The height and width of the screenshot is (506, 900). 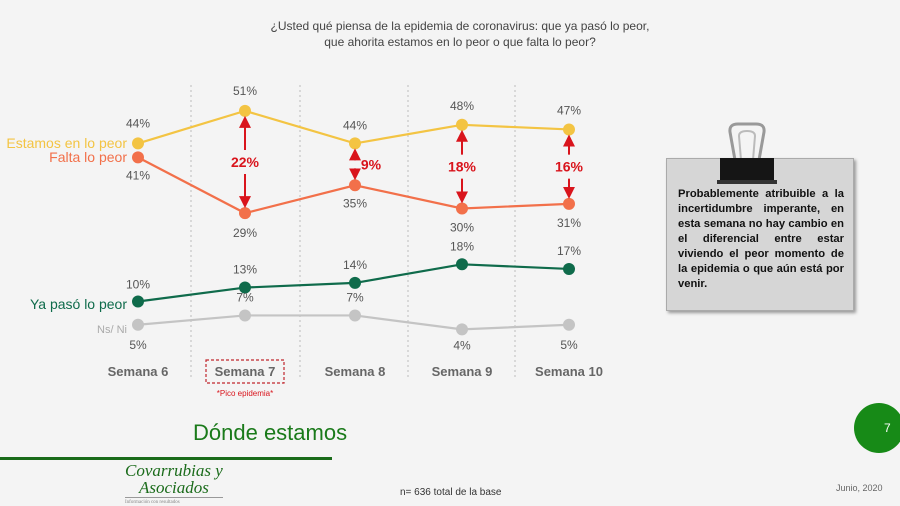 I want to click on divider, so click(x=166, y=458).